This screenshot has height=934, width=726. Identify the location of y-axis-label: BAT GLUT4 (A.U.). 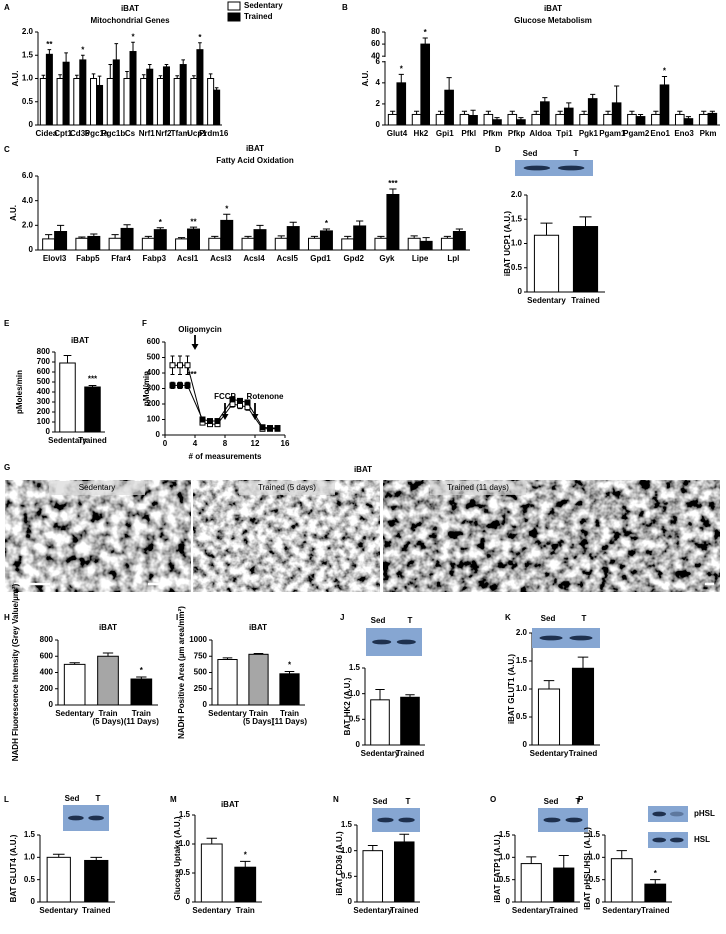
(13, 868).